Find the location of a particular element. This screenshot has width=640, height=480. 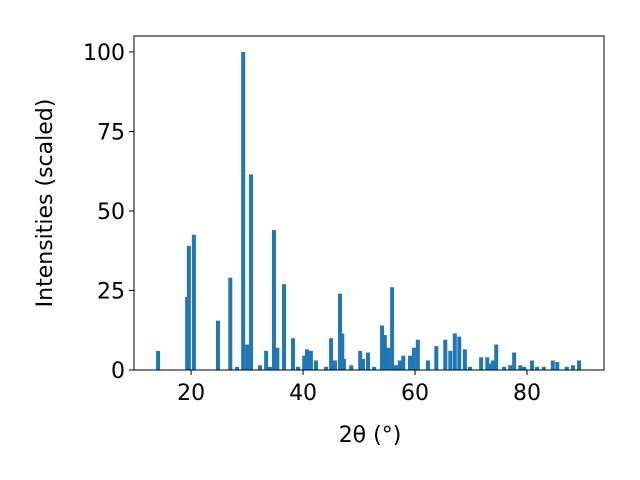

y-axis-label: Intensities (scaled) is located at coordinates (45, 203).